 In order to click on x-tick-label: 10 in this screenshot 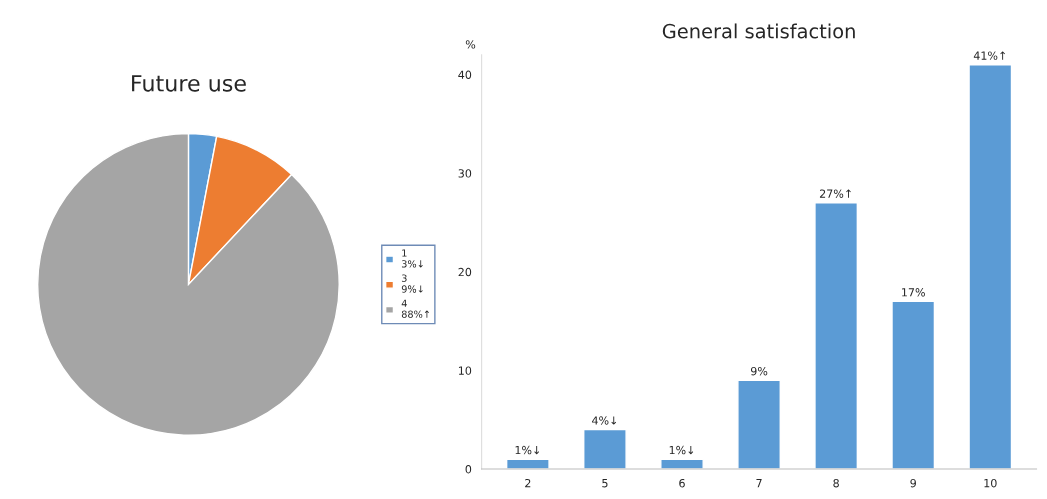, I will do `click(990, 483)`.